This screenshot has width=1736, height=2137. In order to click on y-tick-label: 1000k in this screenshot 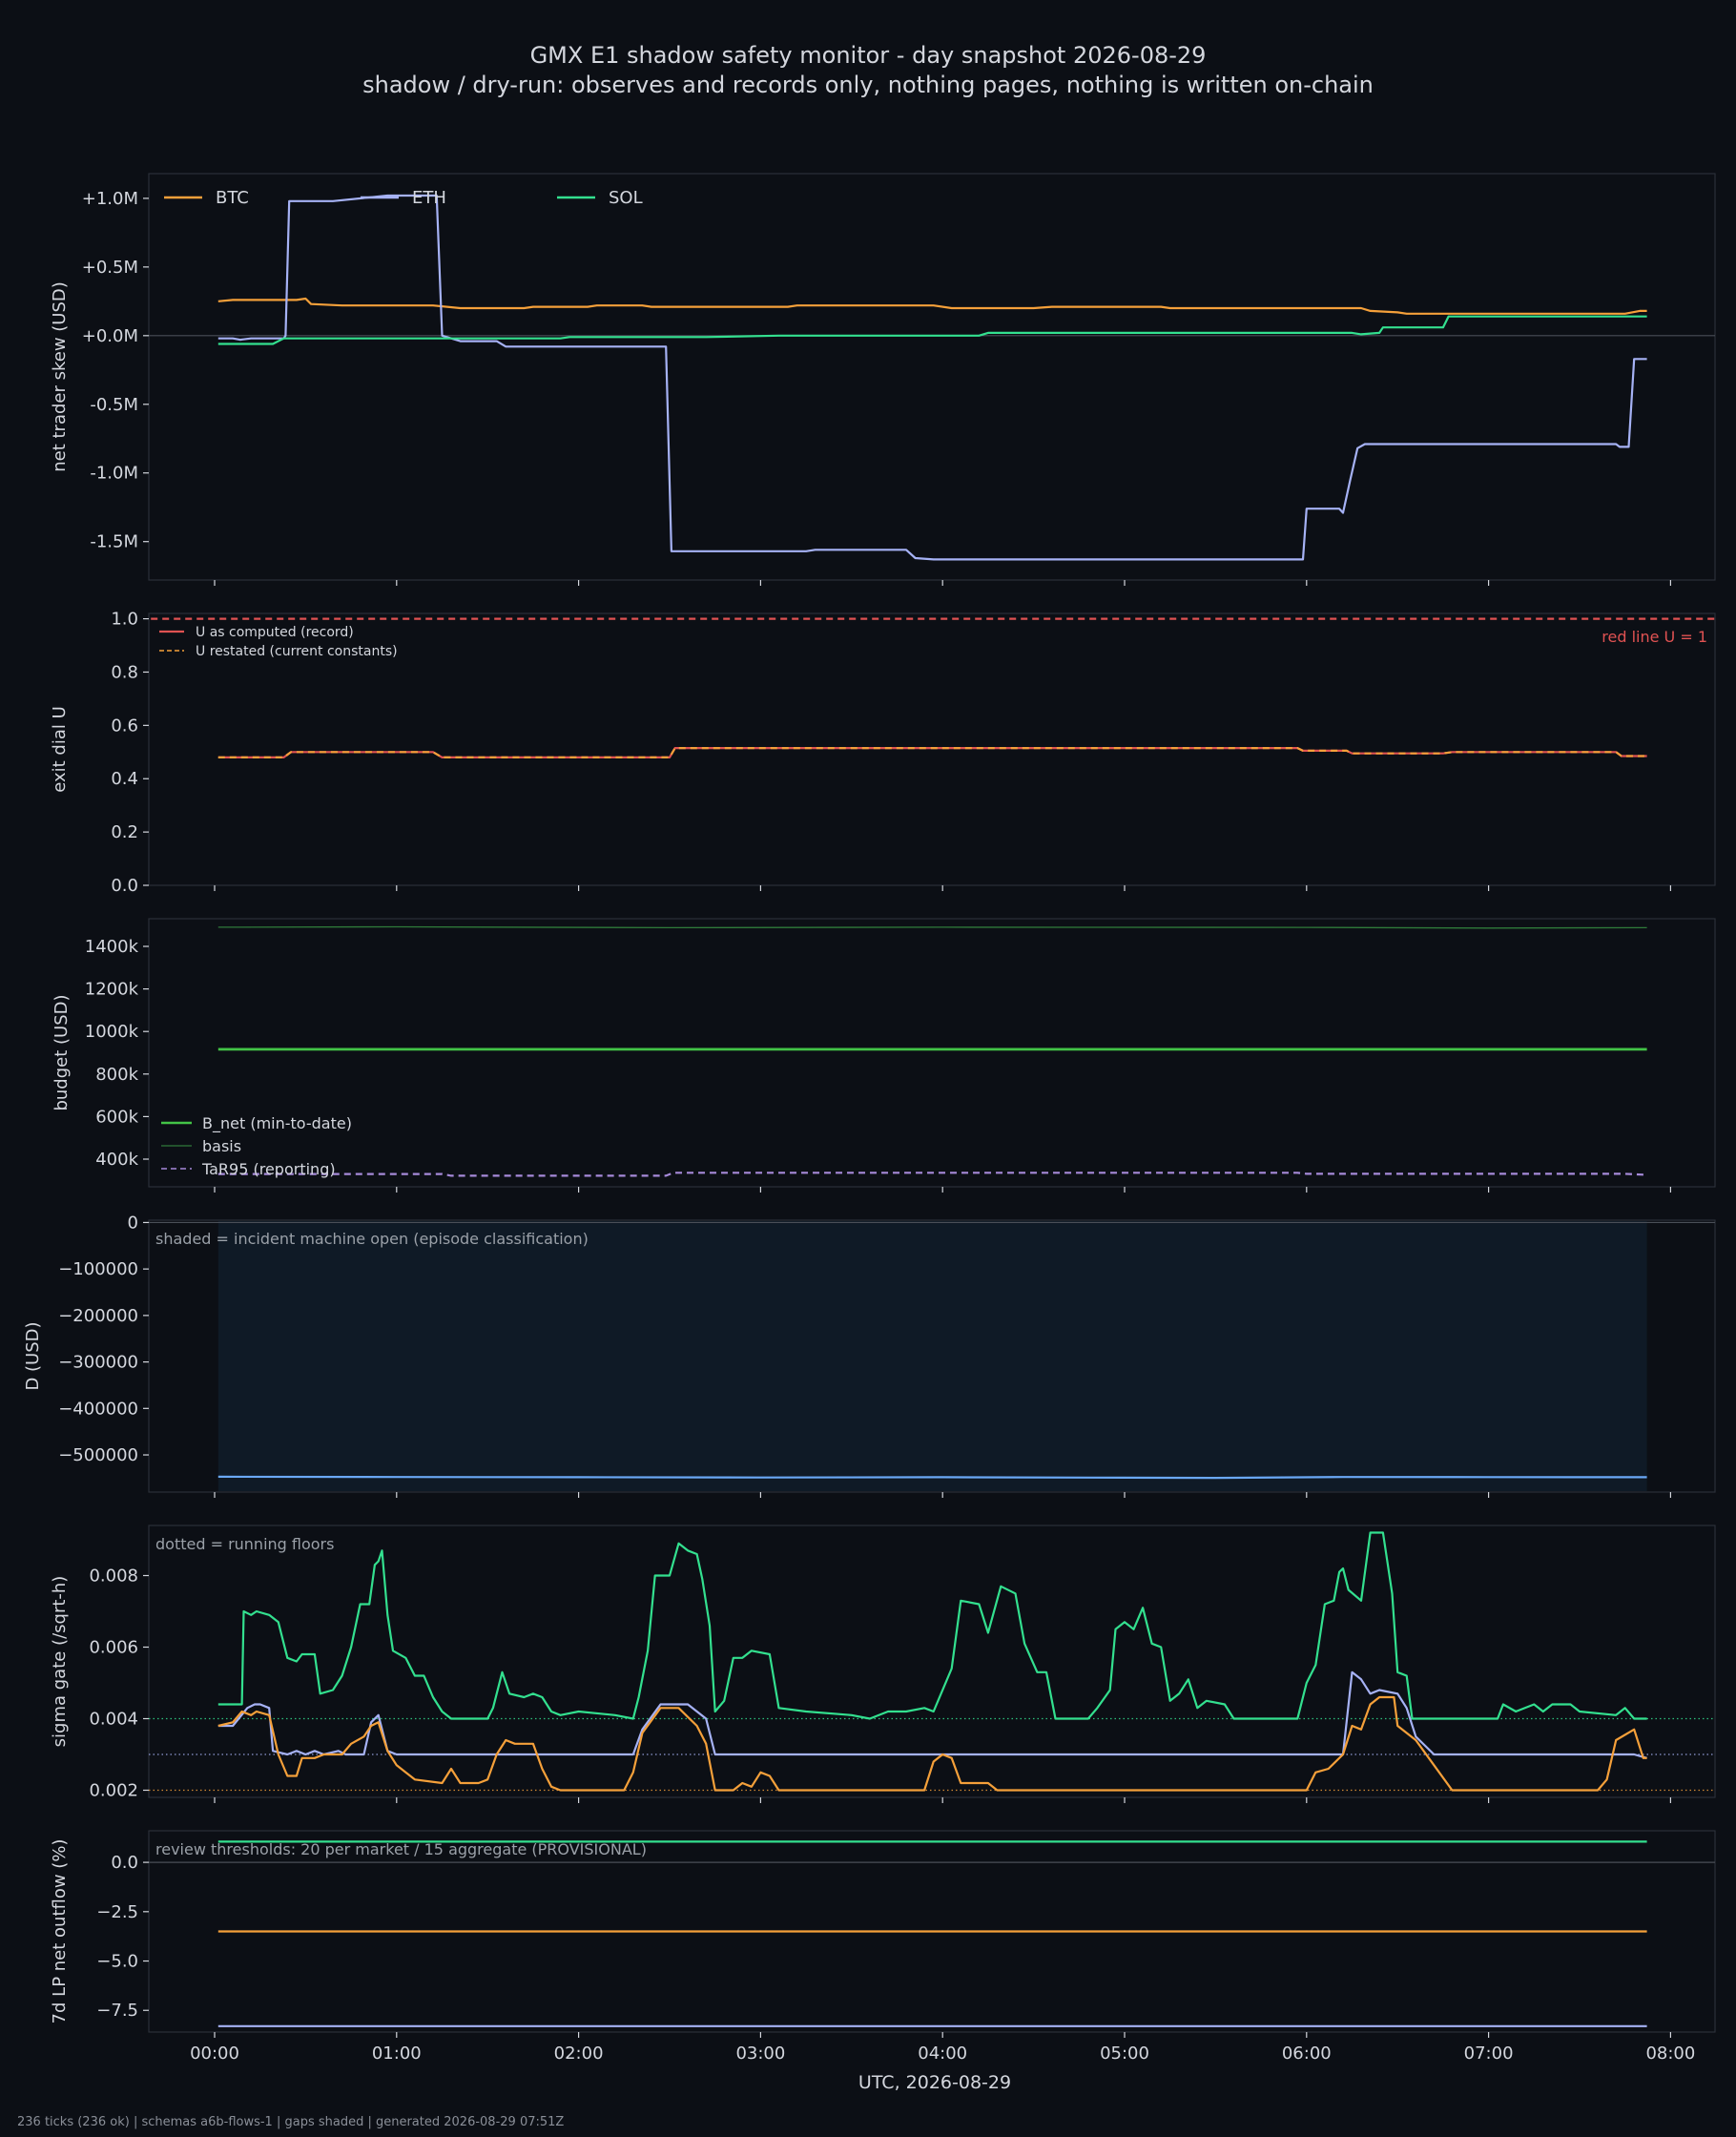, I will do `click(112, 1032)`.